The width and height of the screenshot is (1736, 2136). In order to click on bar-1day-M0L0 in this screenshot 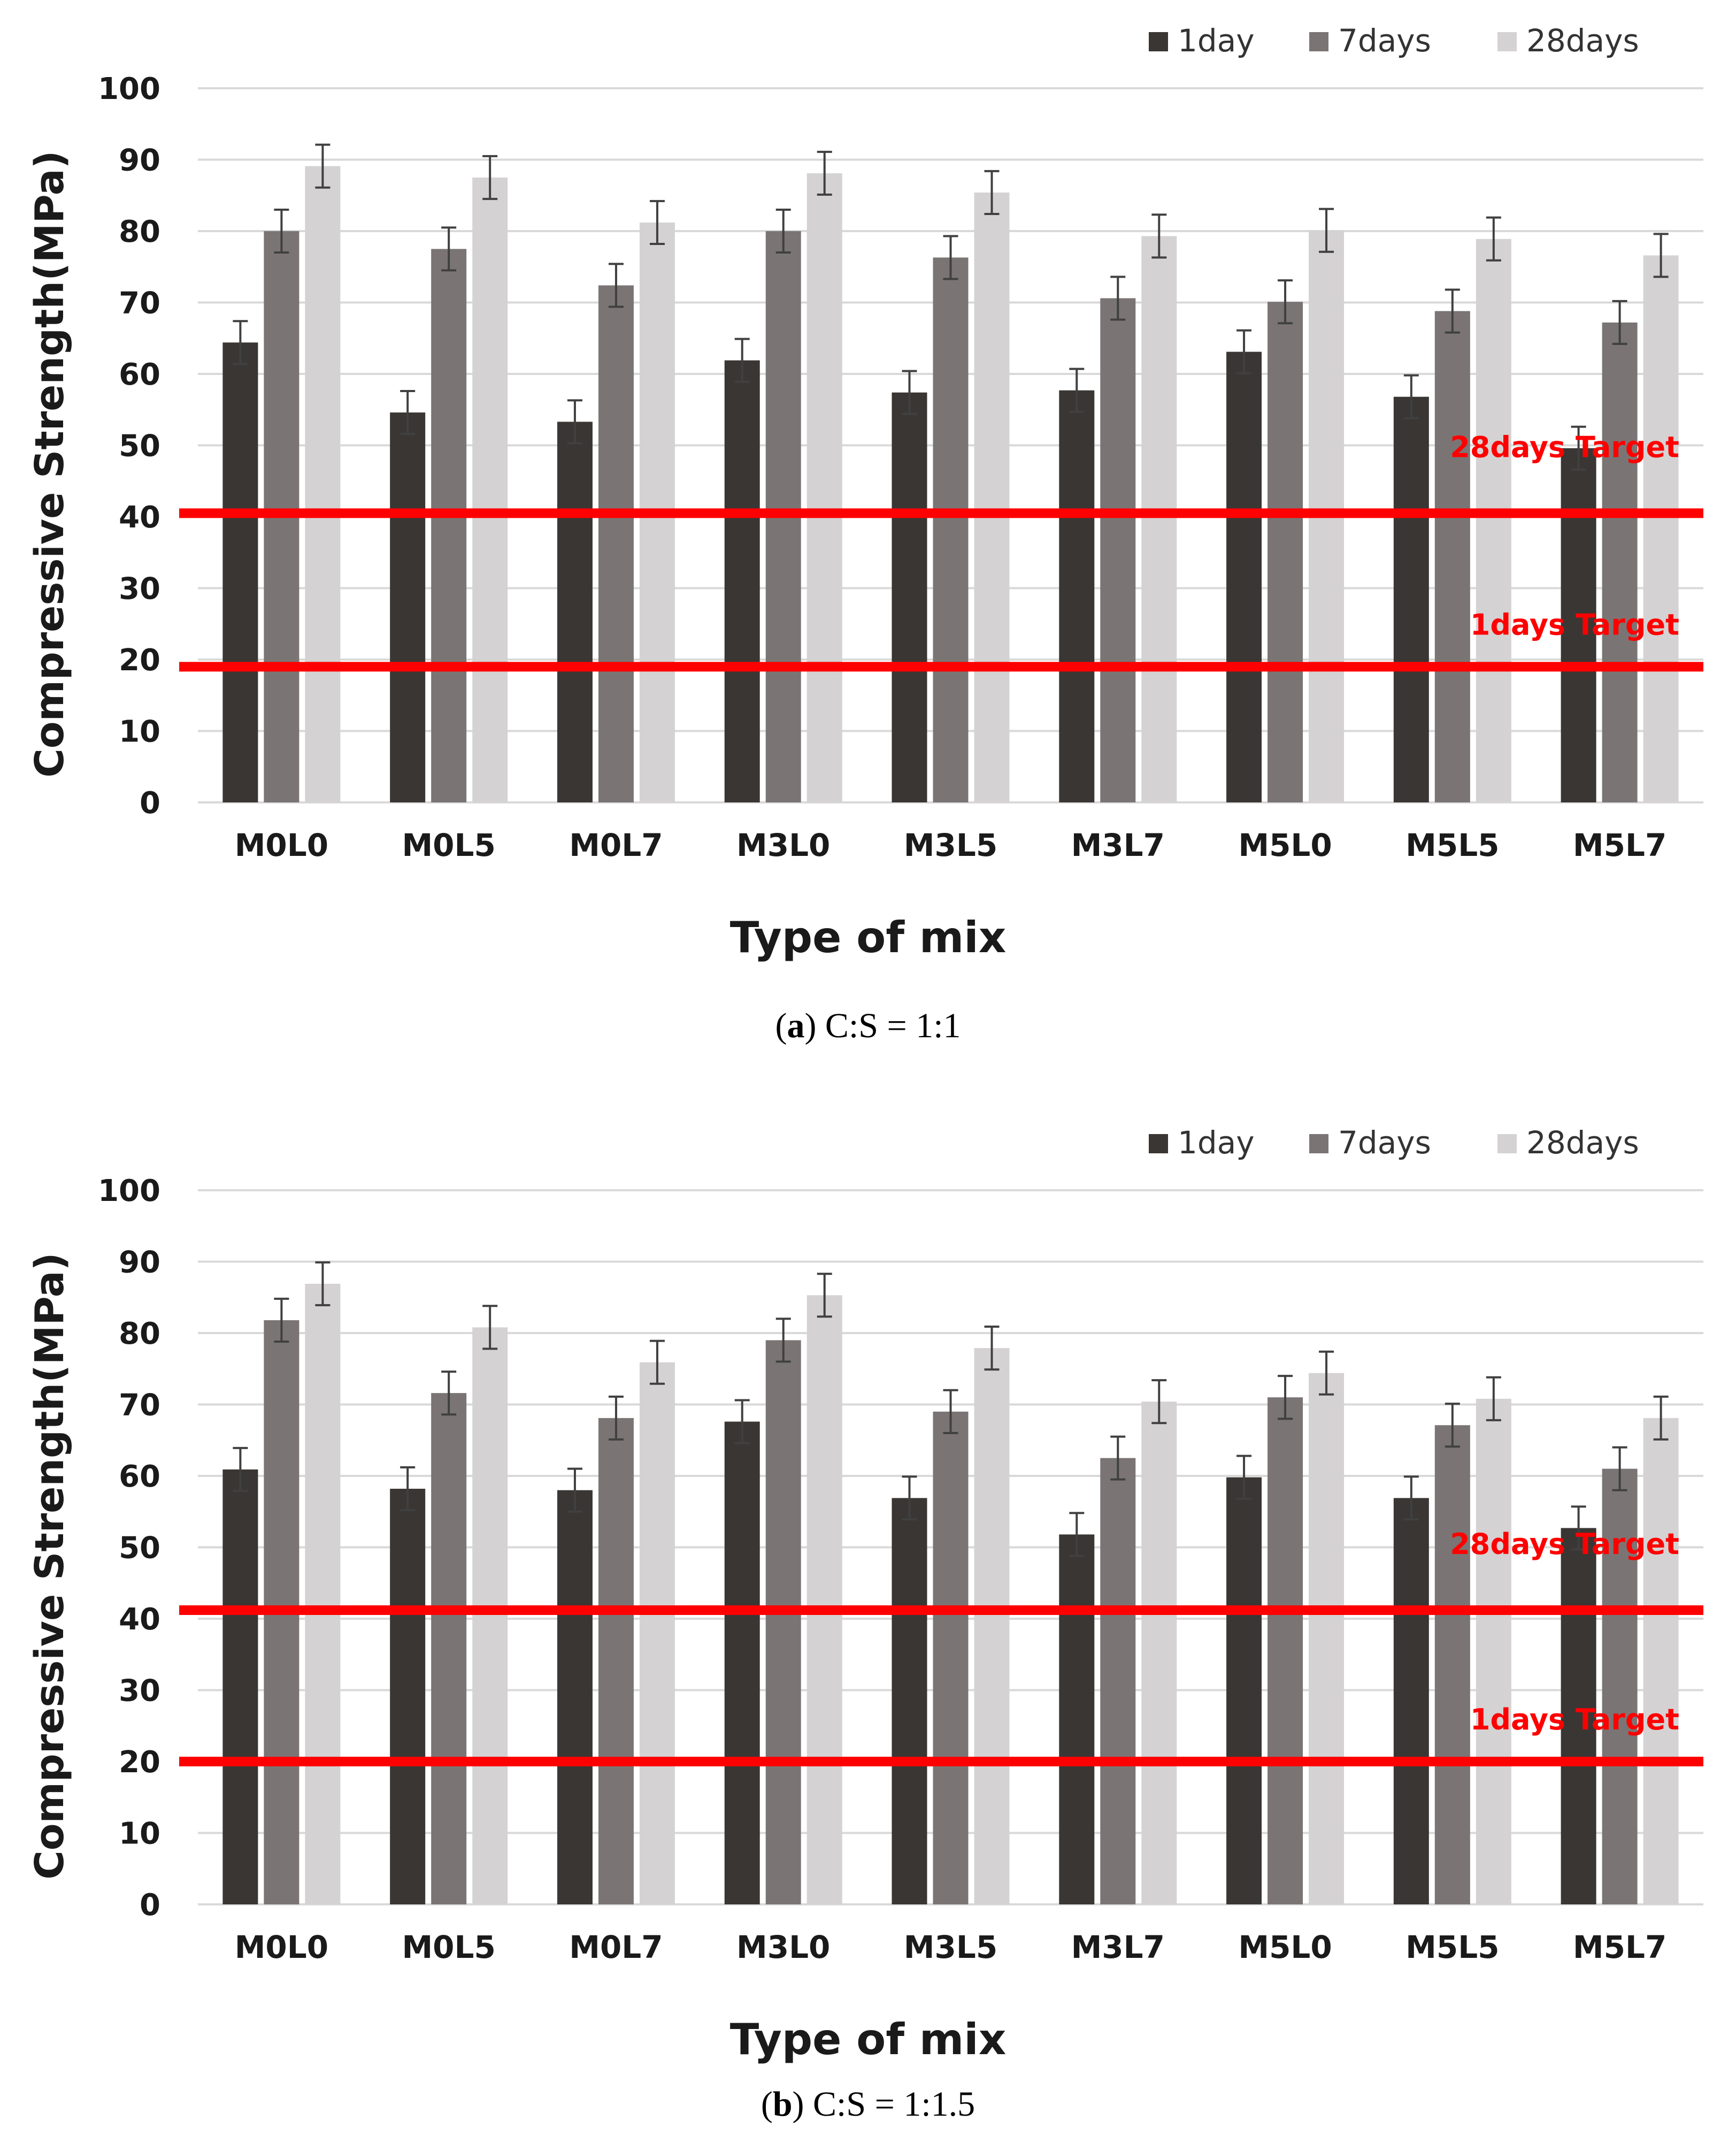, I will do `click(240, 1686)`.